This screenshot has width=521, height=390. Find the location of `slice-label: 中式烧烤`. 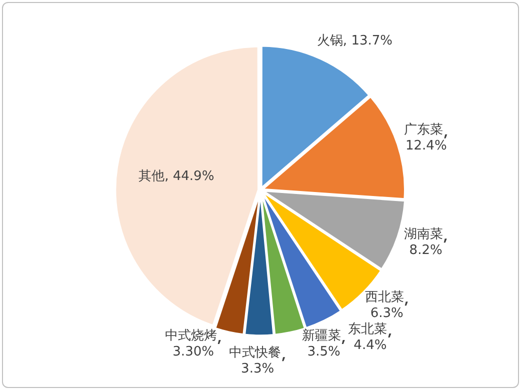

slice-label: 中式烧烤 is located at coordinates (190, 336).